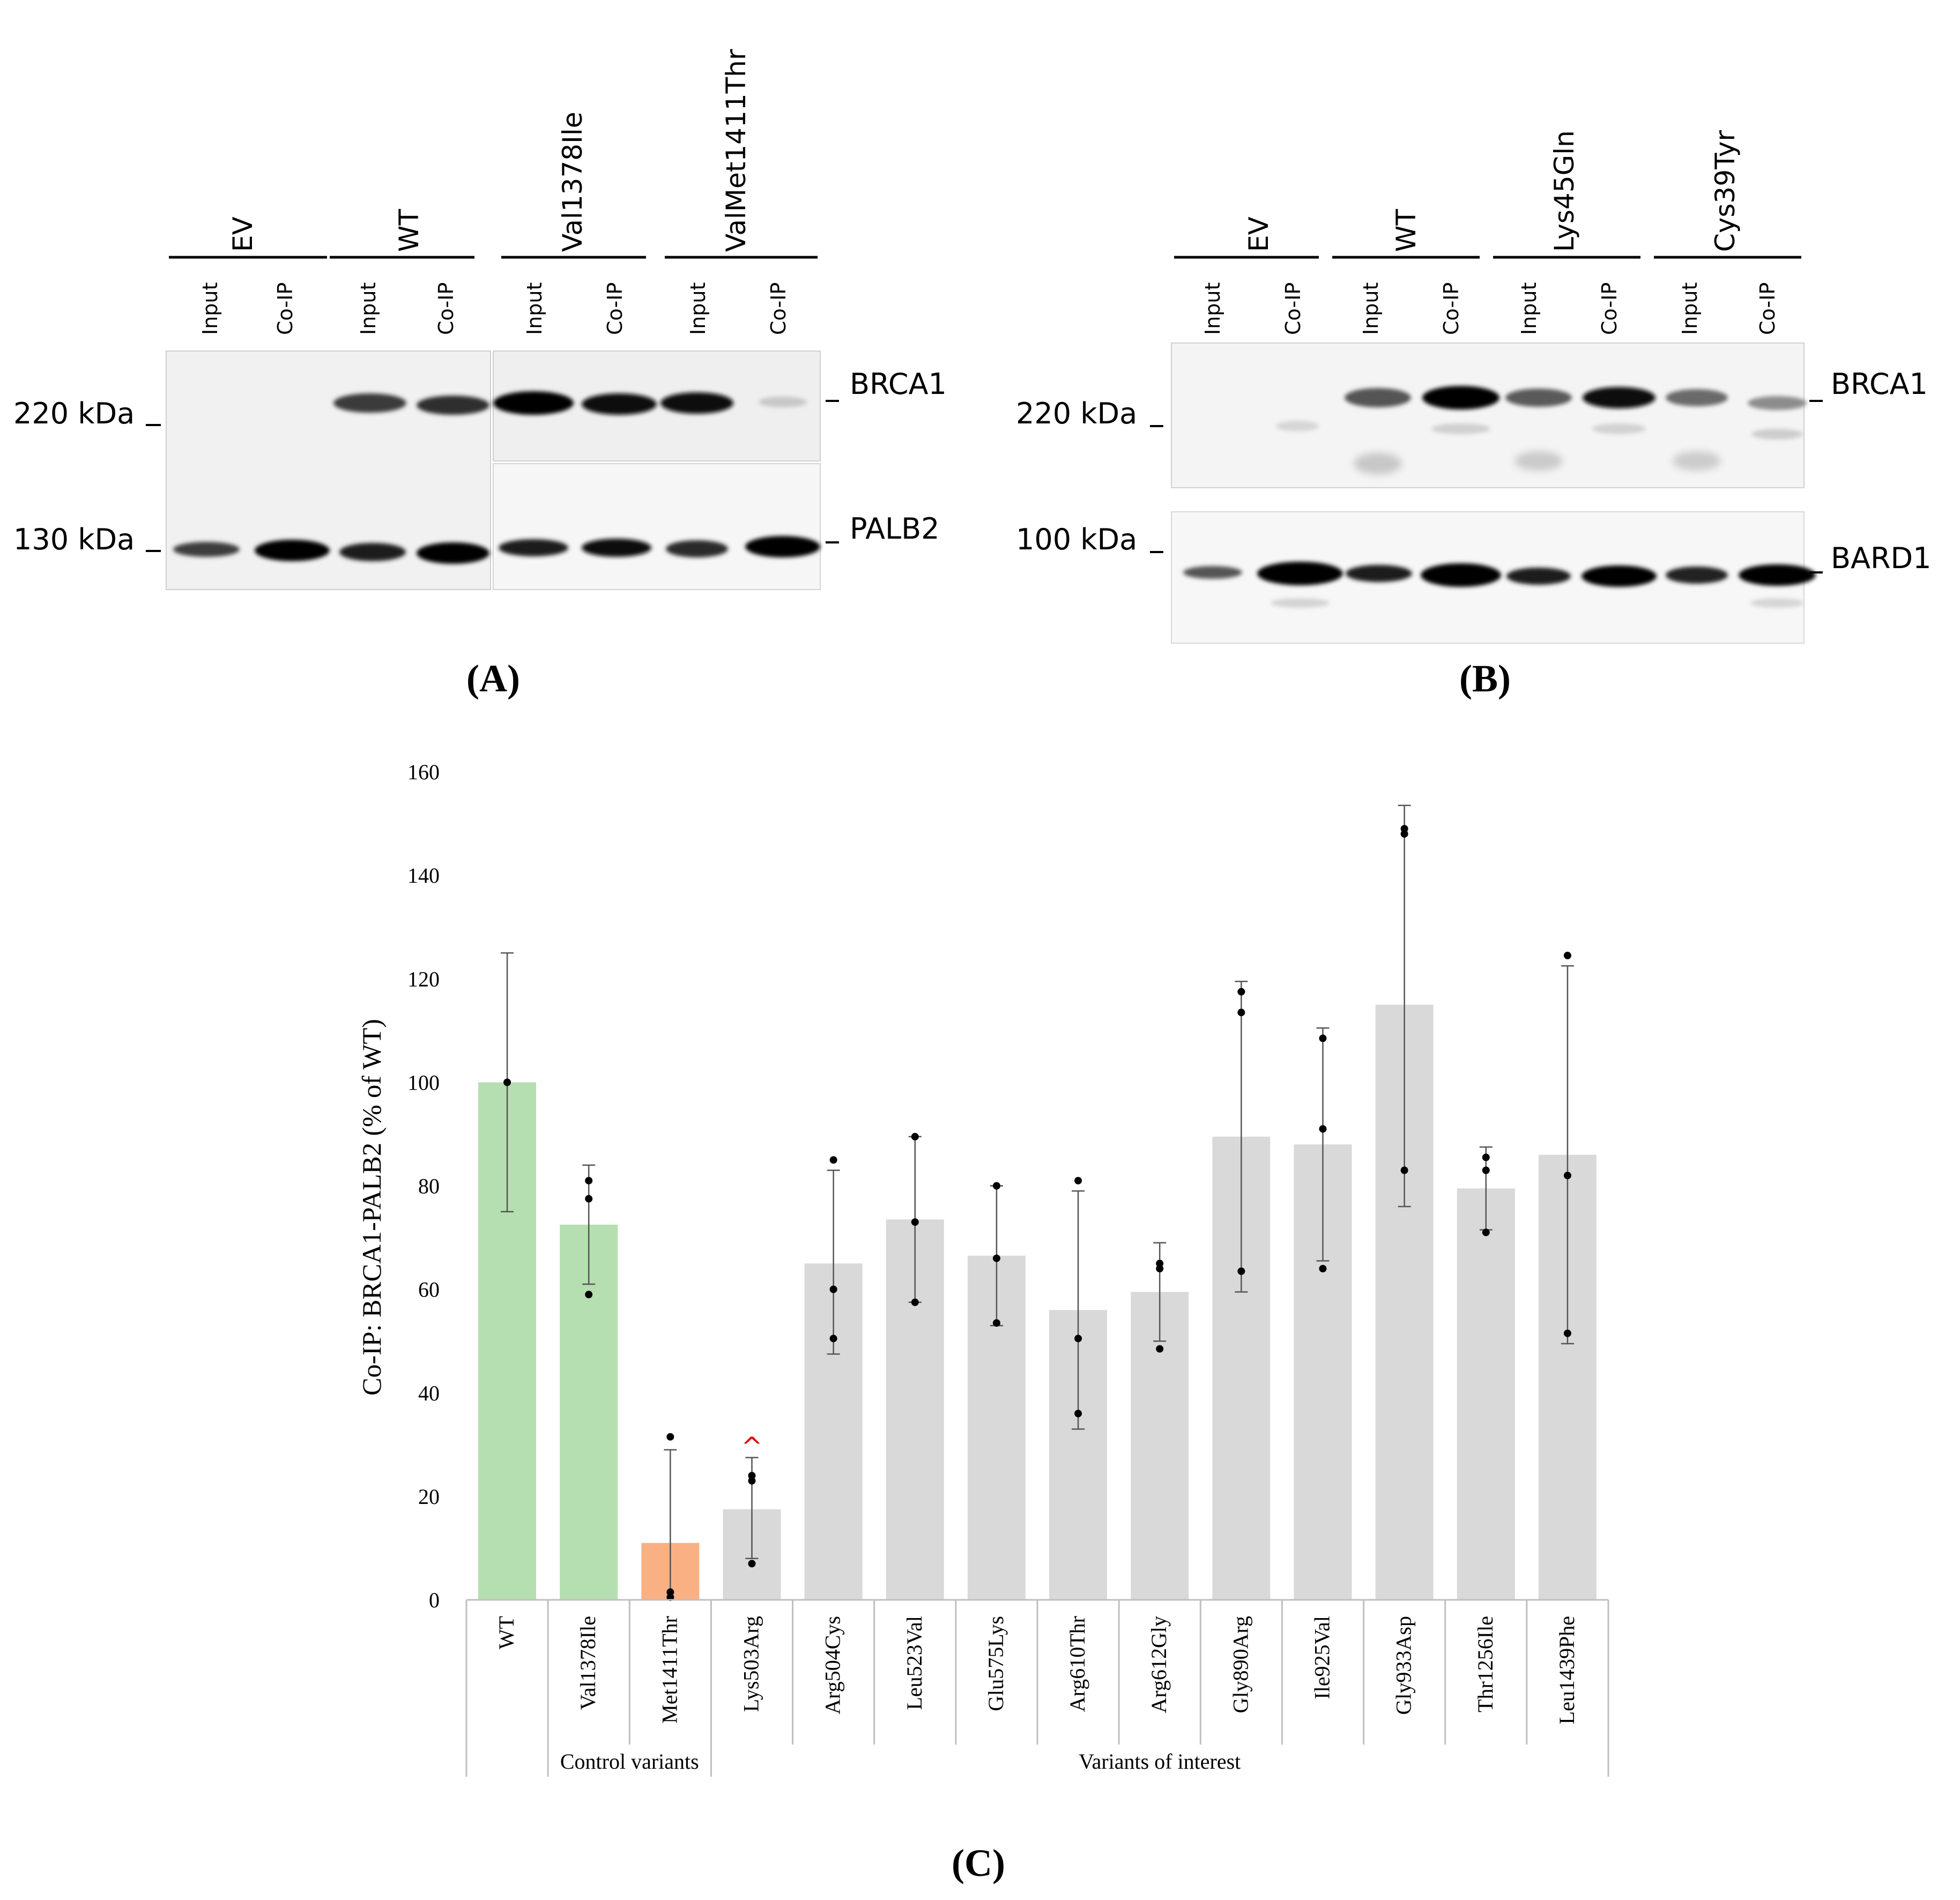 The width and height of the screenshot is (1960, 1900). What do you see at coordinates (74, 413) in the screenshot?
I see `panel-a-mw-220: 220 kDa` at bounding box center [74, 413].